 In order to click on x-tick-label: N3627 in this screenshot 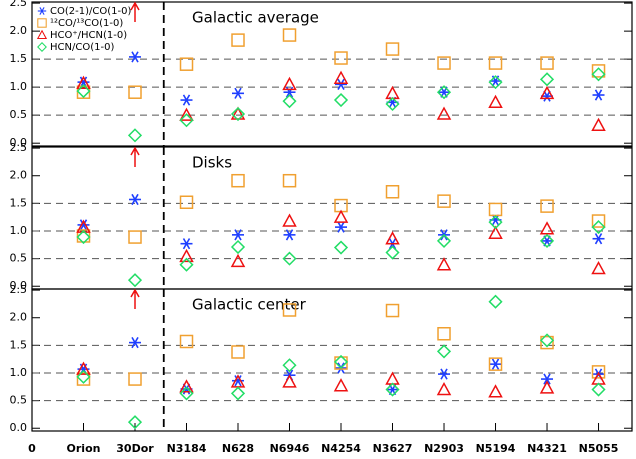, I will do `click(393, 448)`.